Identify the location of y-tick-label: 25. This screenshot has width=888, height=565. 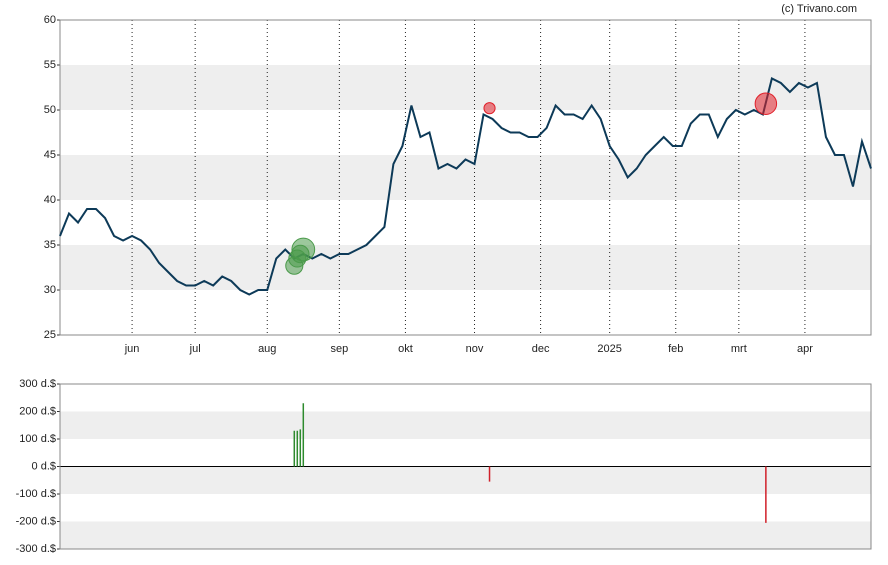
(50, 335).